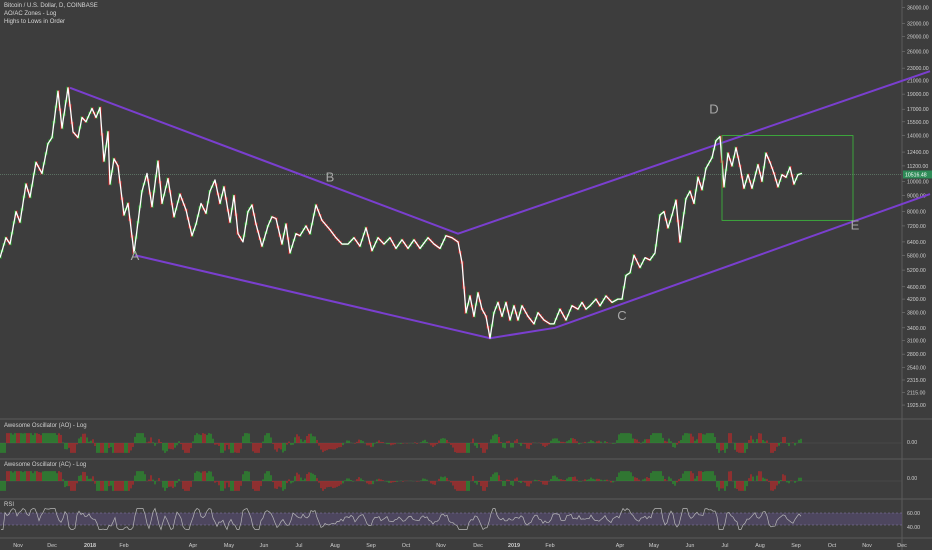  What do you see at coordinates (787, 178) in the screenshot?
I see `consolidation-box` at bounding box center [787, 178].